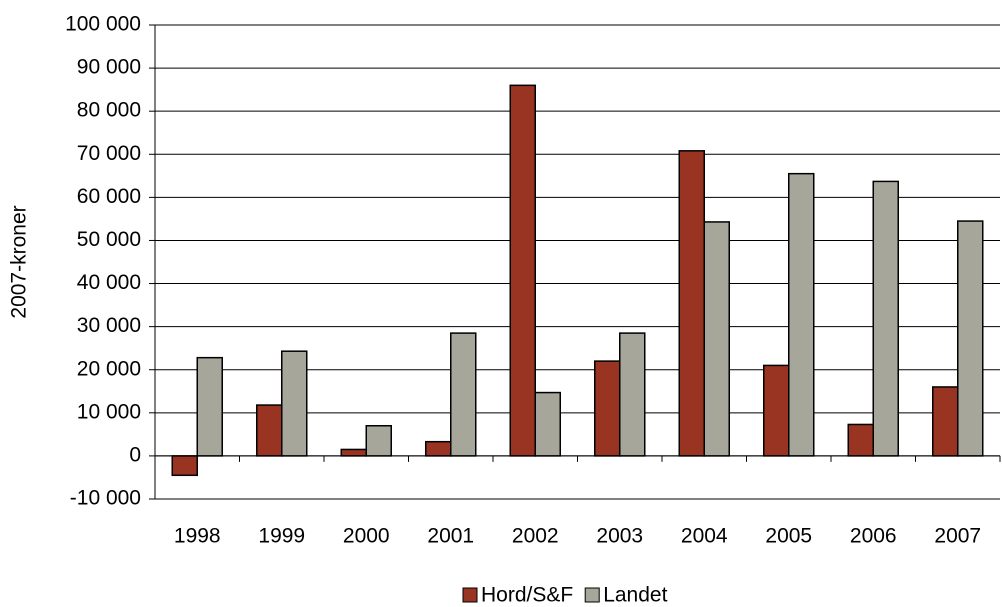 Image resolution: width=1002 pixels, height=607 pixels. I want to click on y-tick-label: 90 000, so click(109, 67).